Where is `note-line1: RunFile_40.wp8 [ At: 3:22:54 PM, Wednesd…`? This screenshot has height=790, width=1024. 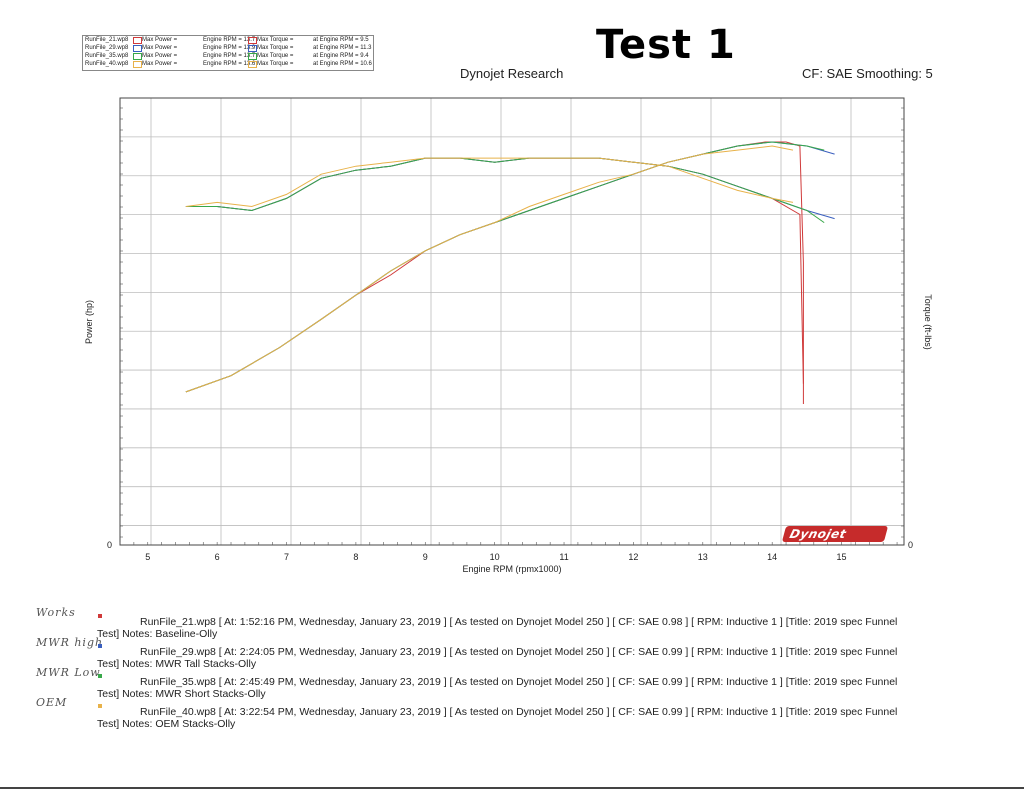
note-line1: RunFile_40.wp8 [ At: 3:22:54 PM, Wednesd… is located at coordinates (519, 712).